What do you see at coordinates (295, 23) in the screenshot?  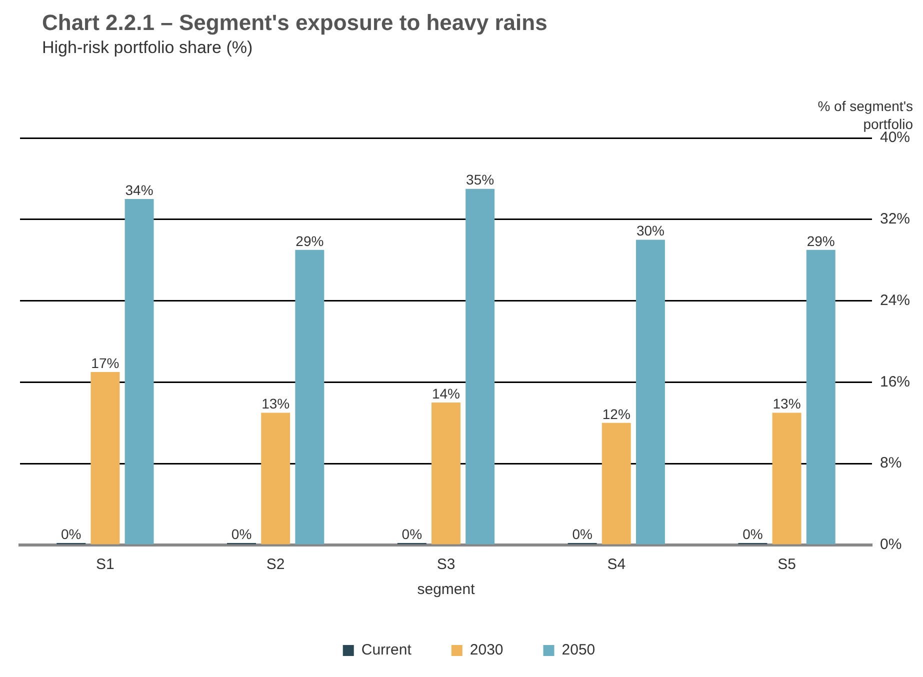 I see `chart-title: Chart 2.2.1 – Segment's exposure to heavy rains` at bounding box center [295, 23].